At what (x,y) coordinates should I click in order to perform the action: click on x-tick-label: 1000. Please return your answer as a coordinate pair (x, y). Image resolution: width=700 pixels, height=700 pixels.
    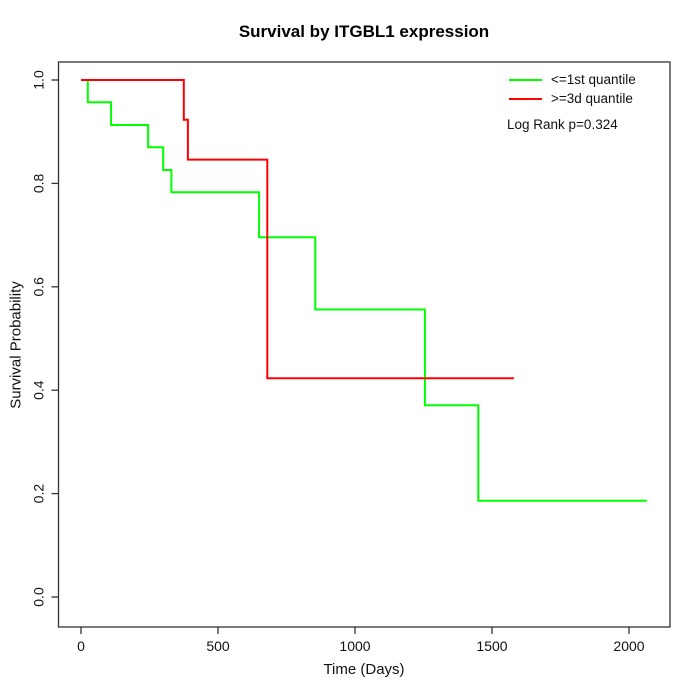
    Looking at the image, I should click on (354, 646).